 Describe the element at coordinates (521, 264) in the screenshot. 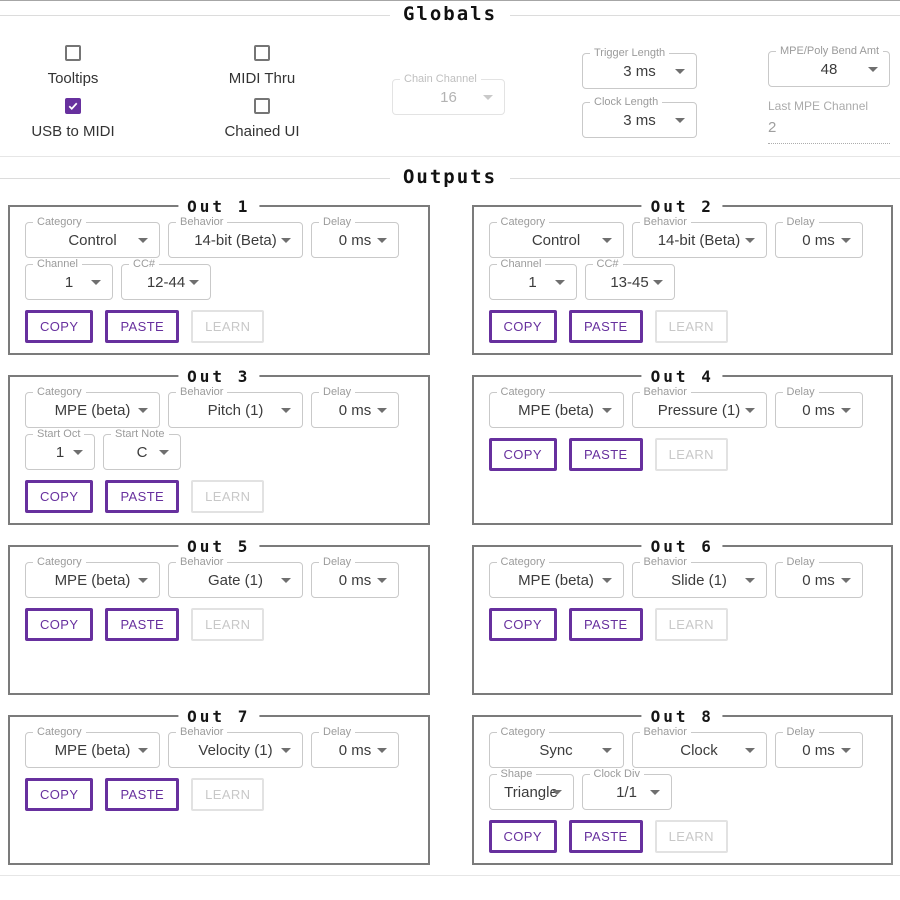

I see `field-label: Channel` at that location.